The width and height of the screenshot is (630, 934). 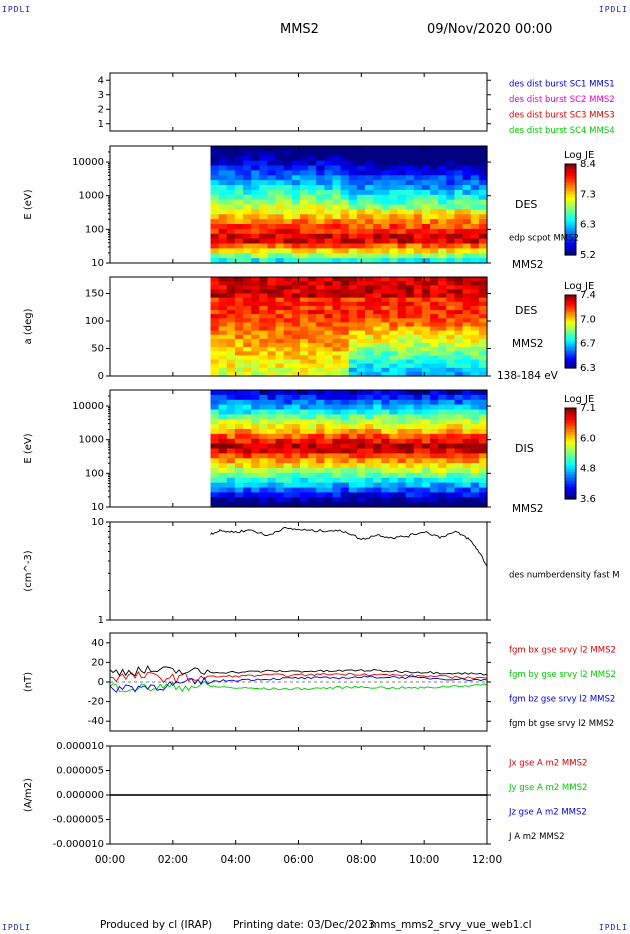 I want to click on bfield-ytick-label: -40, so click(x=96, y=721).